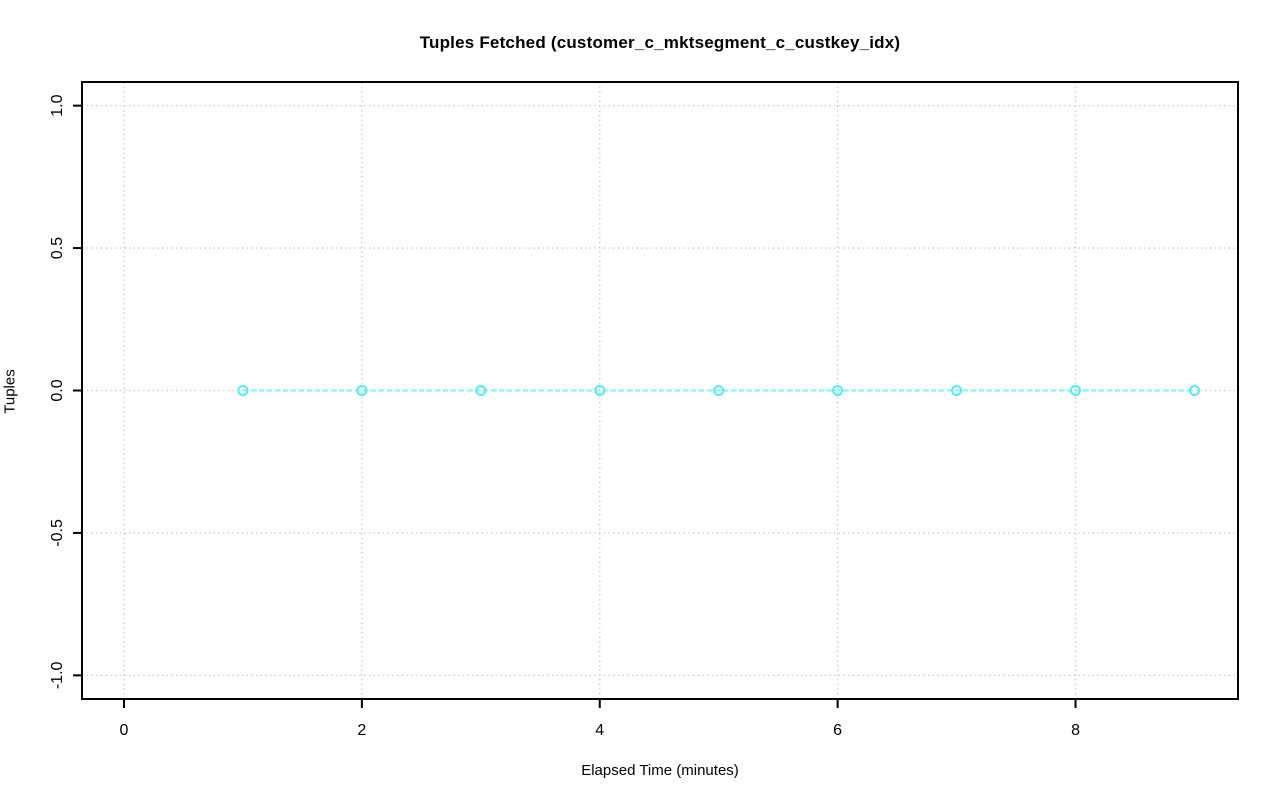  What do you see at coordinates (660, 770) in the screenshot?
I see `x-axis-label: Elapsed Time (minutes)` at bounding box center [660, 770].